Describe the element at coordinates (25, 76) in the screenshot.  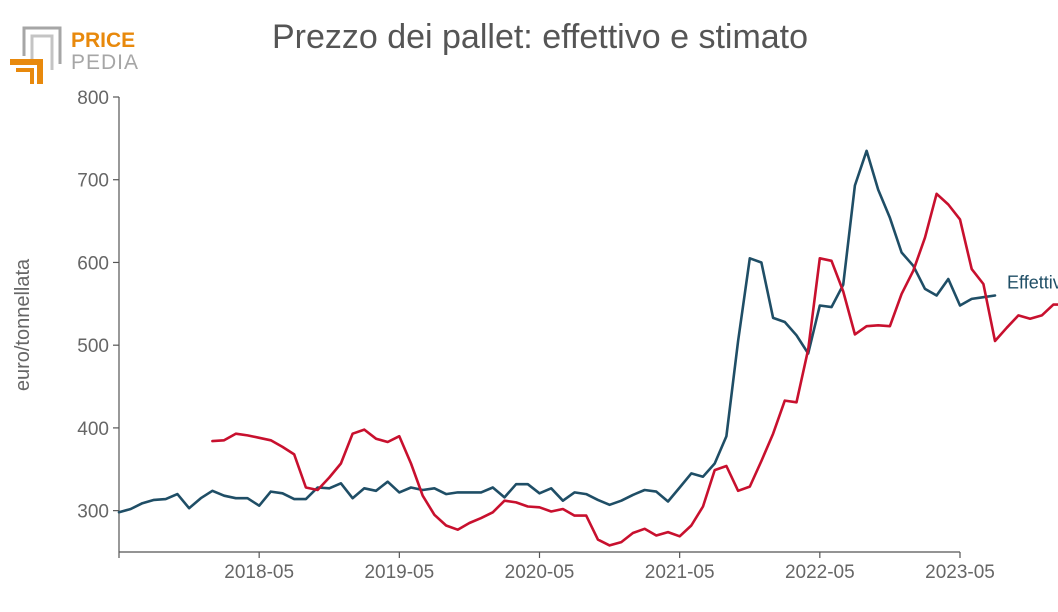
I see `logo-orange-bracket-inner` at that location.